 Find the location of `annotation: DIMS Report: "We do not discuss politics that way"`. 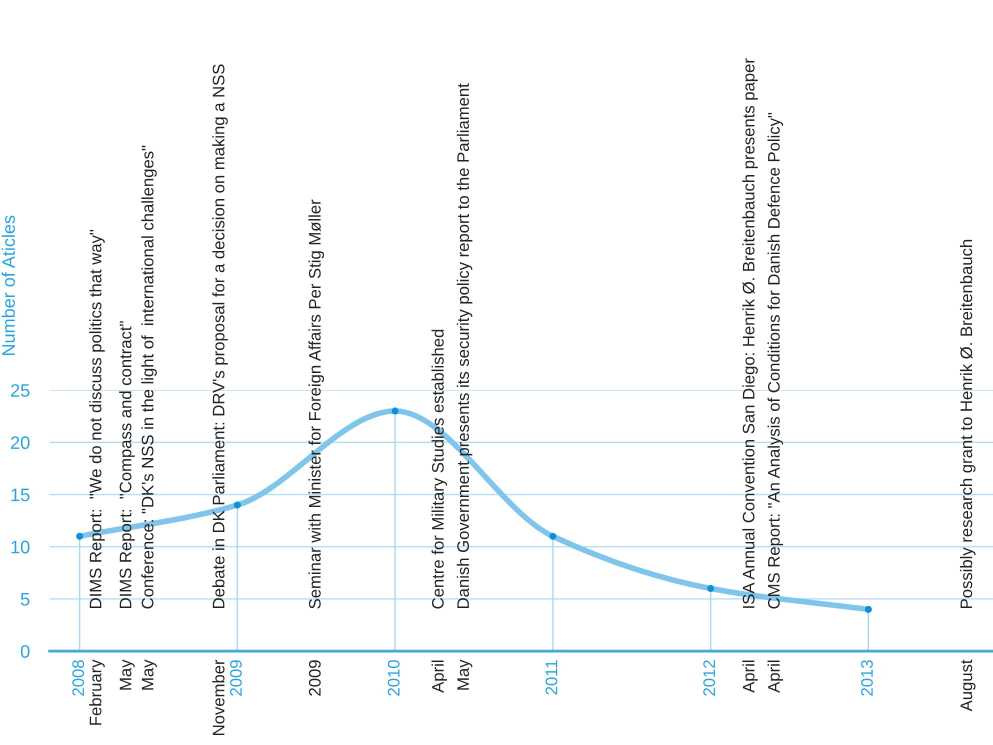

annotation: DIMS Report: "We do not discuss politics that way" is located at coordinates (97, 419).